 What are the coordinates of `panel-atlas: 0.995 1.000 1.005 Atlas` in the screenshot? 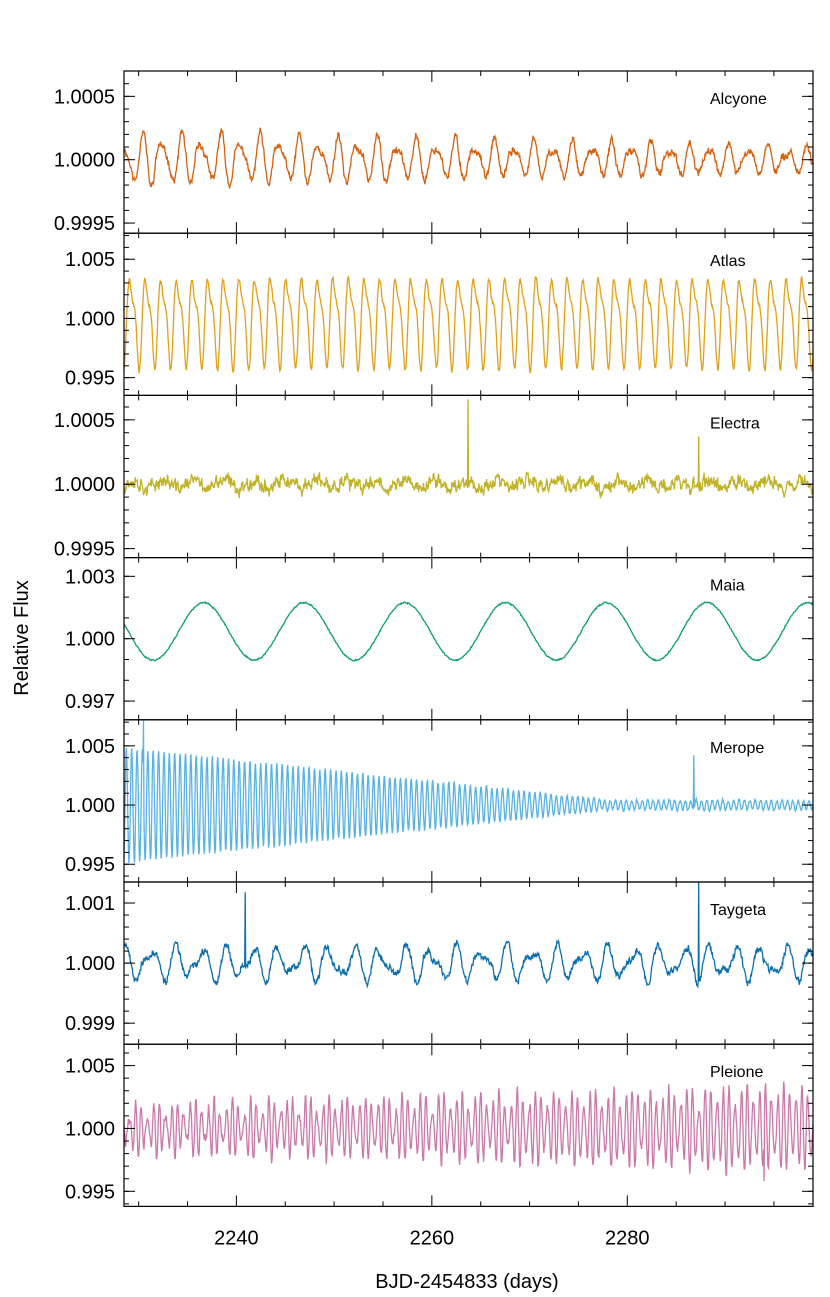 It's located at (439, 314).